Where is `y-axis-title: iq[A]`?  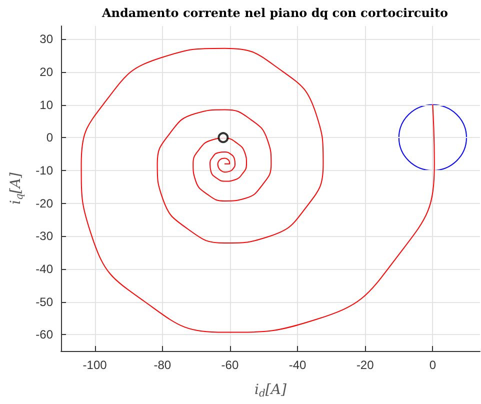 y-axis-title: iq[A] is located at coordinates (17, 188).